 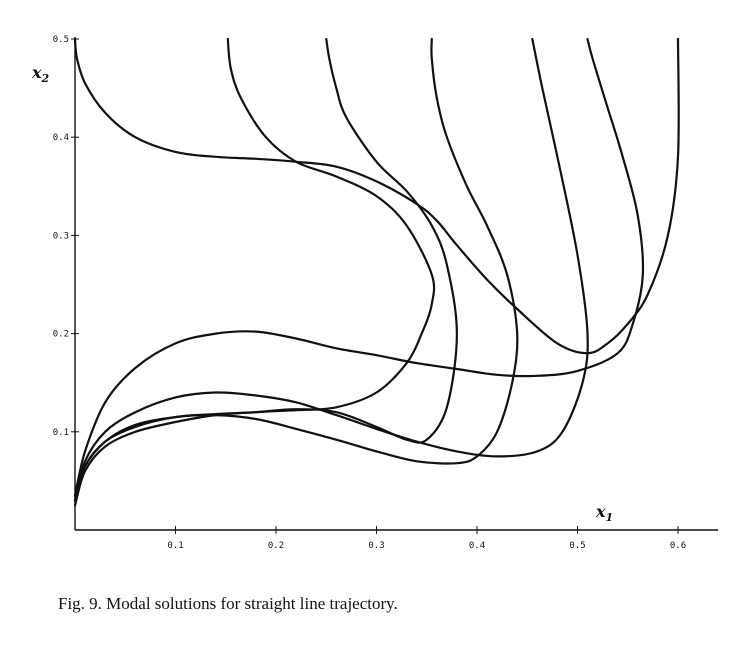 I want to click on y-tick-label: 0.1, so click(x=61, y=433).